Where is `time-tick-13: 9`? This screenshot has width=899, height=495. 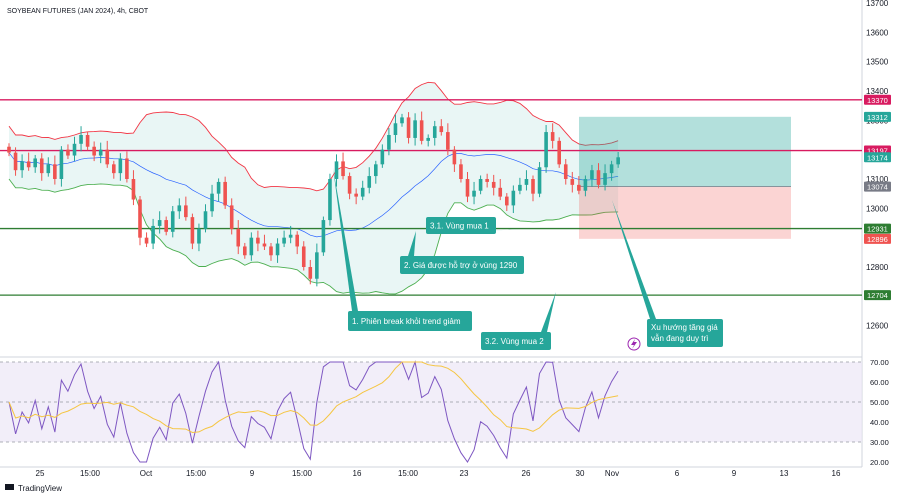
time-tick-13: 9 is located at coordinates (734, 473).